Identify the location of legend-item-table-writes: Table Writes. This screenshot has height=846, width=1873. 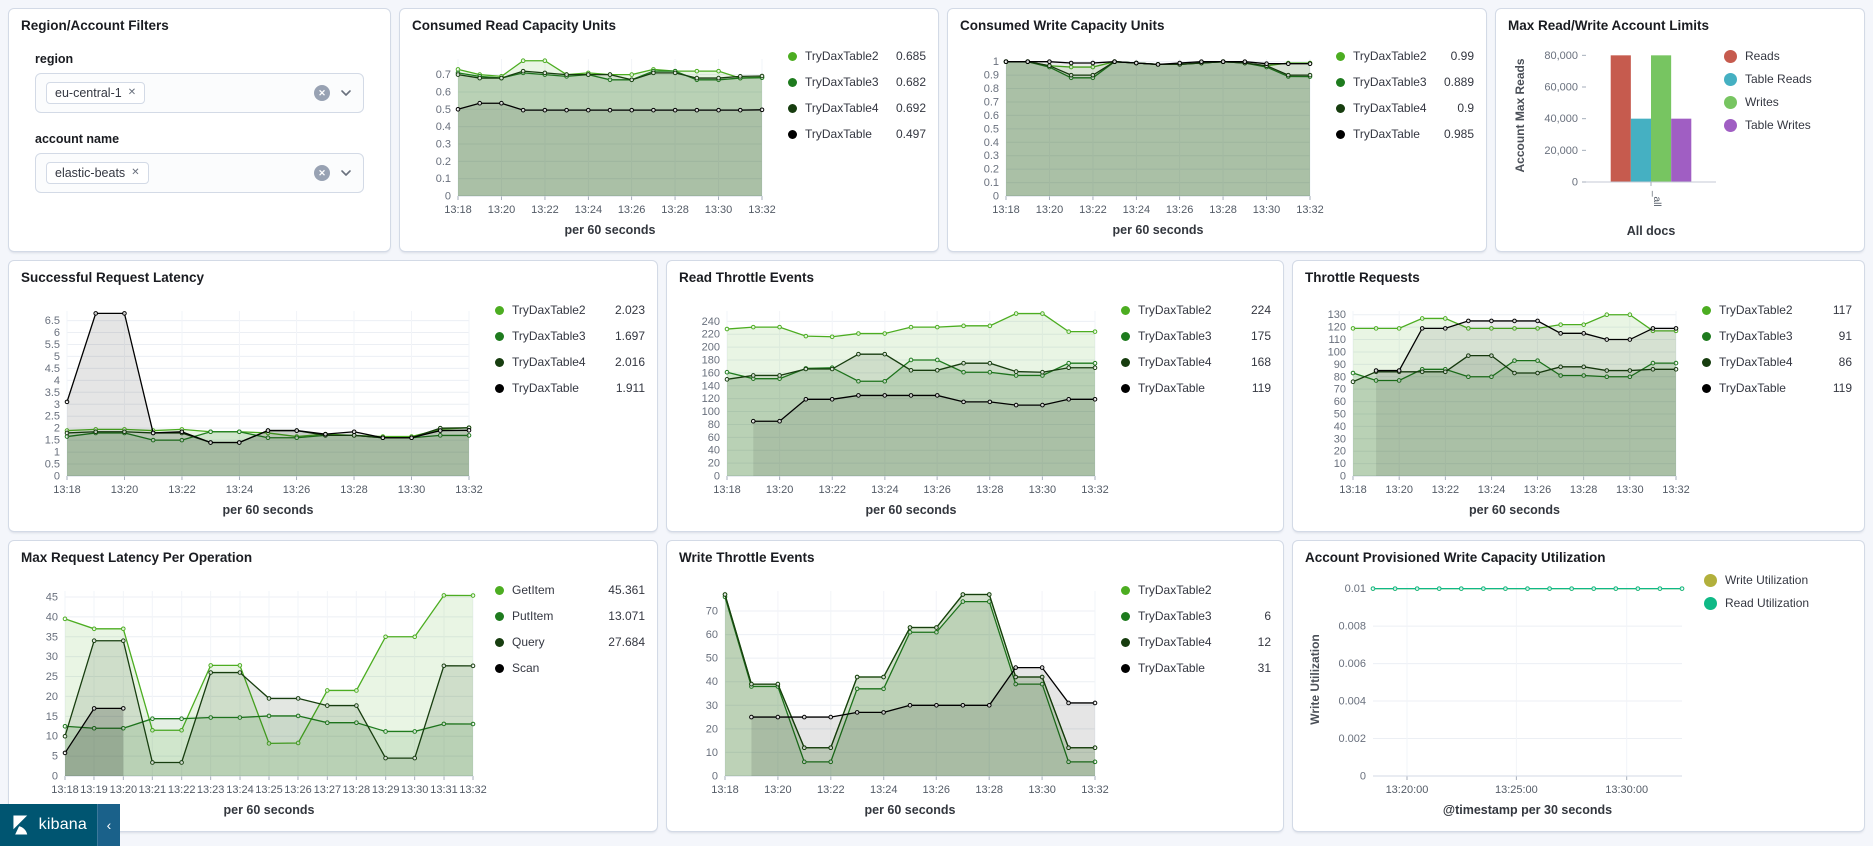
(1788, 125).